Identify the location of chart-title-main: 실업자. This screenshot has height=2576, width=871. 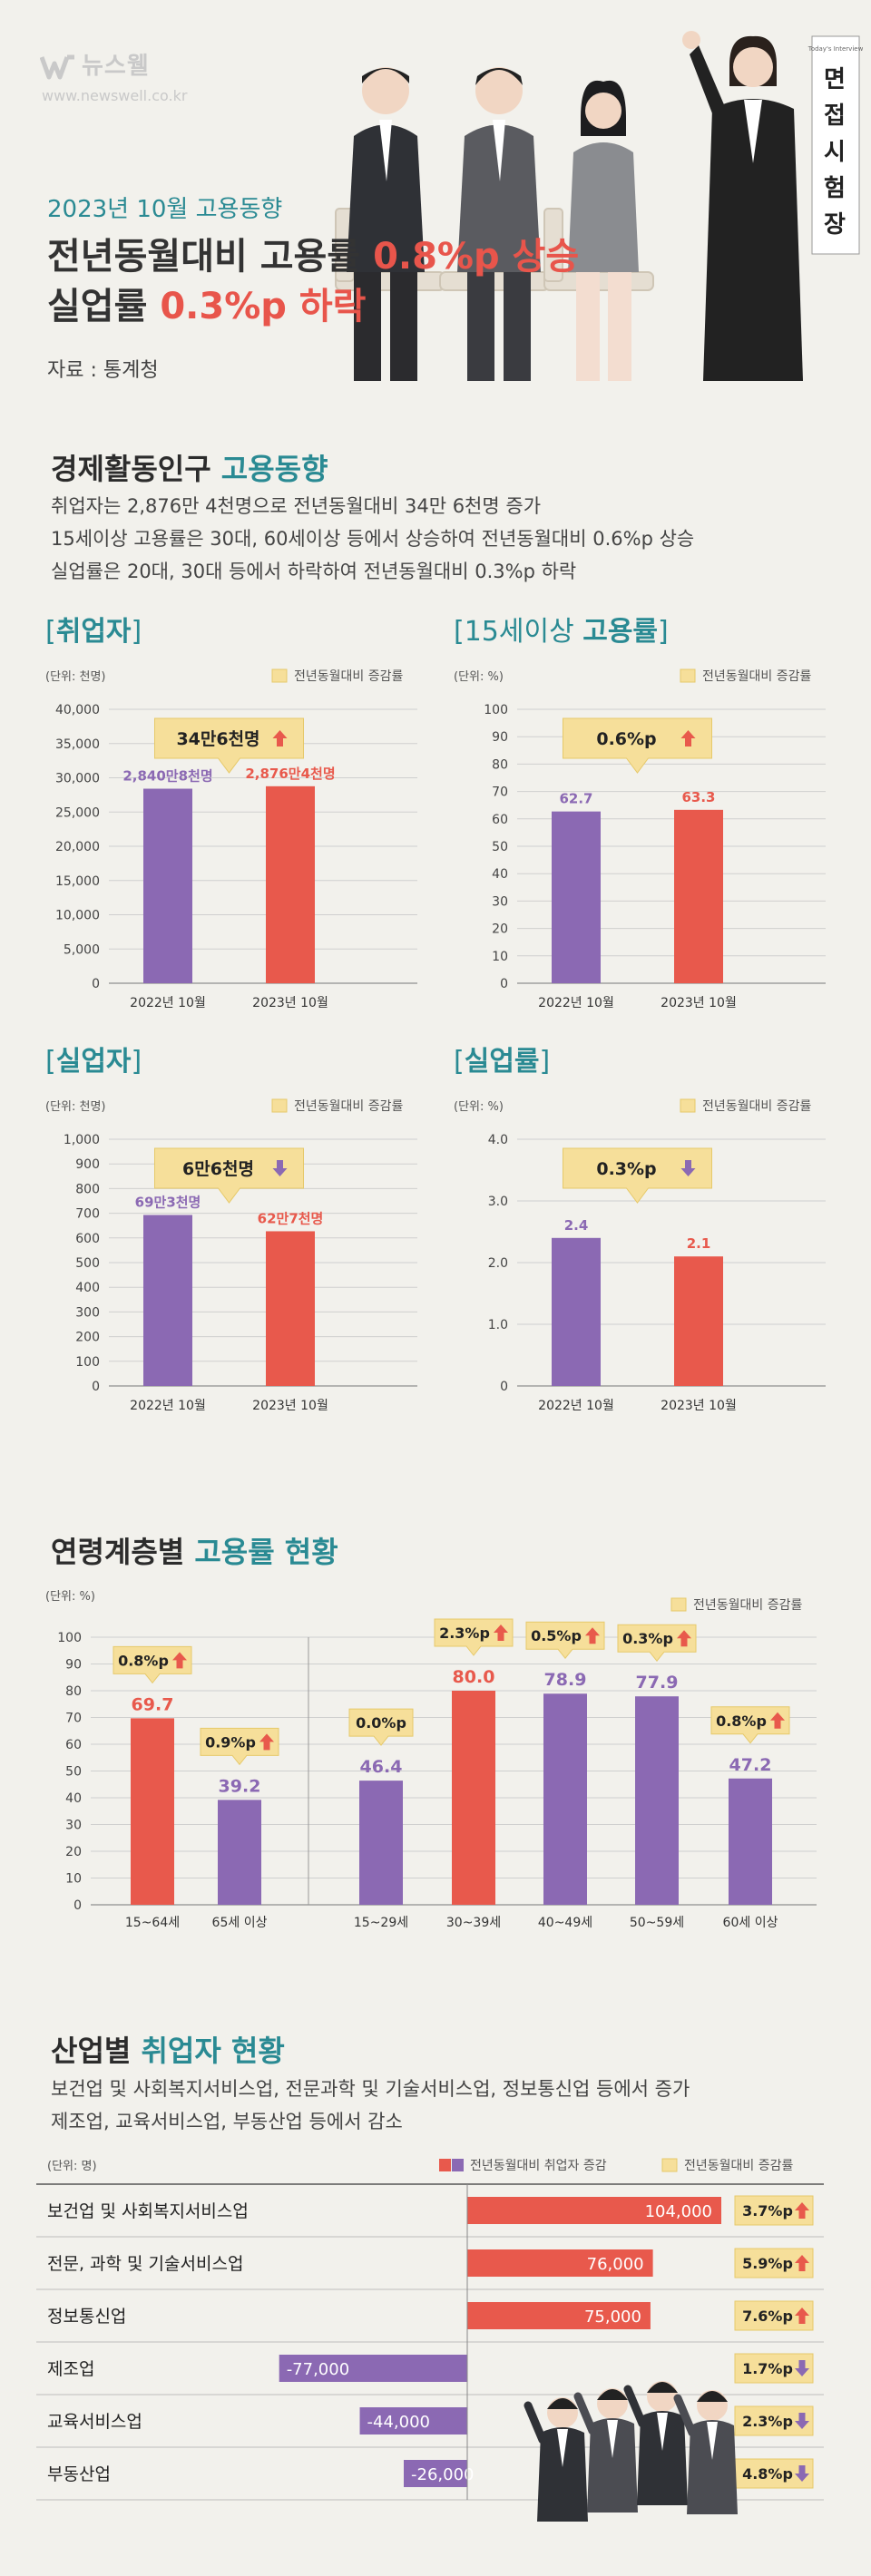
(94, 1062).